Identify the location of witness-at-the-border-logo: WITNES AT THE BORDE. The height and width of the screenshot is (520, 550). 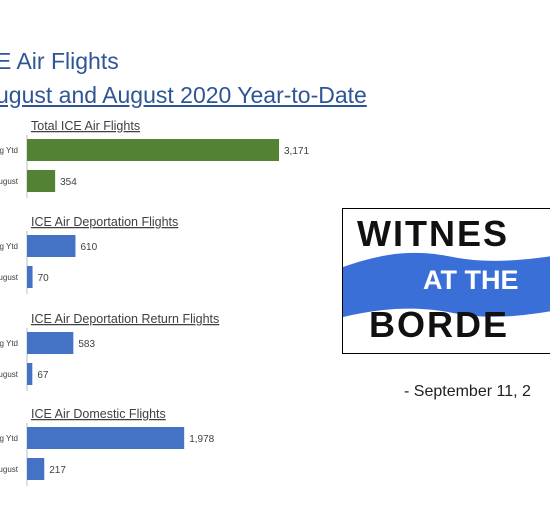
(446, 281).